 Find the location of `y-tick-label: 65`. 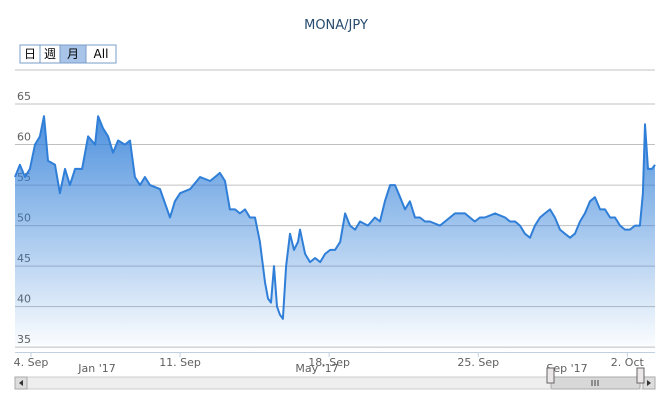

y-tick-label: 65 is located at coordinates (24, 96).